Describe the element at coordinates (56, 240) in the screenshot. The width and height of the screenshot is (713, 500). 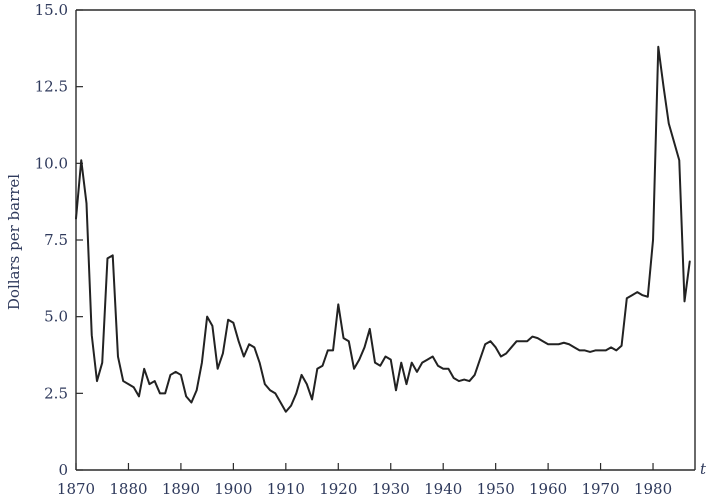
I see `y-tick-label: 7.5` at that location.